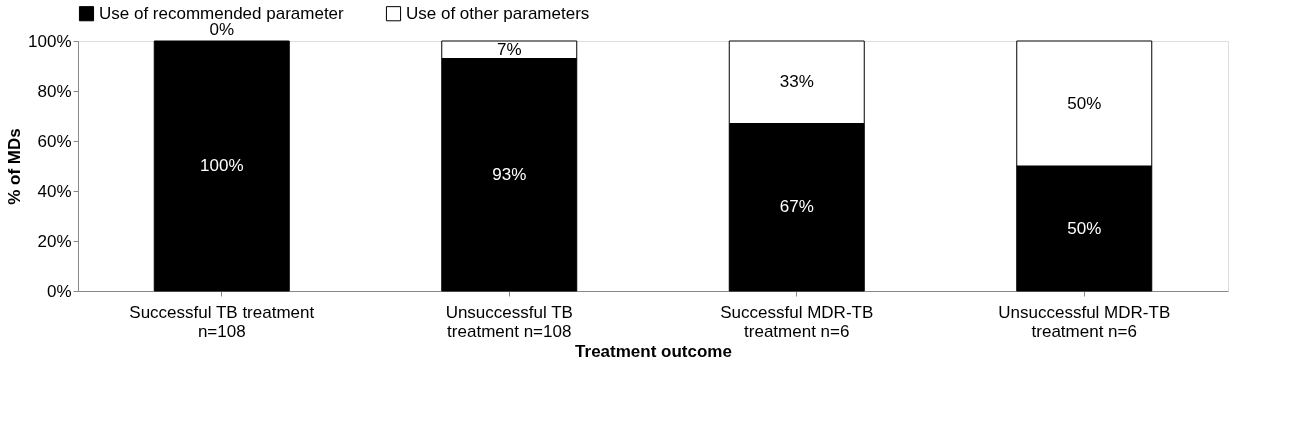  Describe the element at coordinates (222, 321) in the screenshot. I see `x-tick-label: Successful TB treatment n=108` at that location.